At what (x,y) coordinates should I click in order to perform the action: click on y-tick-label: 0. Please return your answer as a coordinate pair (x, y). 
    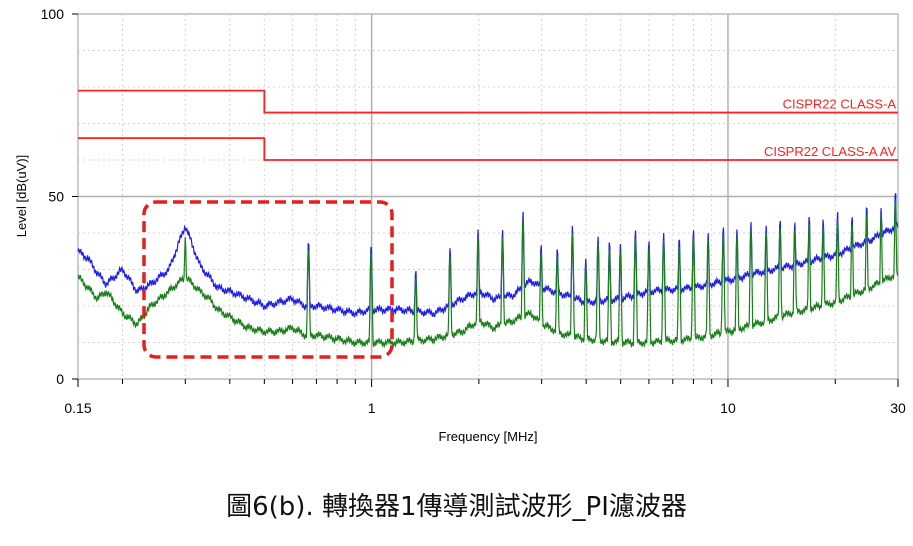
    Looking at the image, I should click on (60, 379).